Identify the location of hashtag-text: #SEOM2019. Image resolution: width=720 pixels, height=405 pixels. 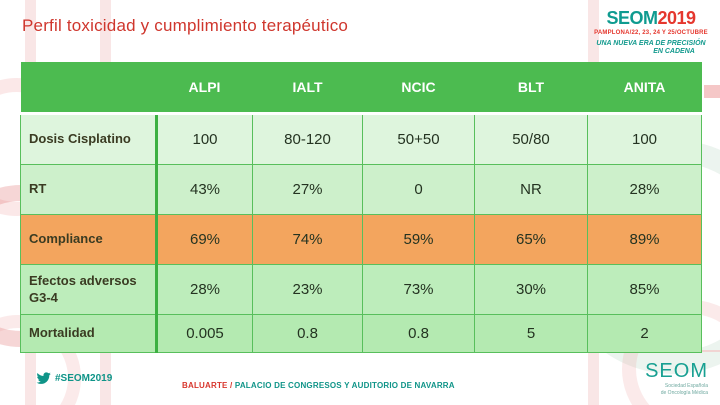
(84, 378).